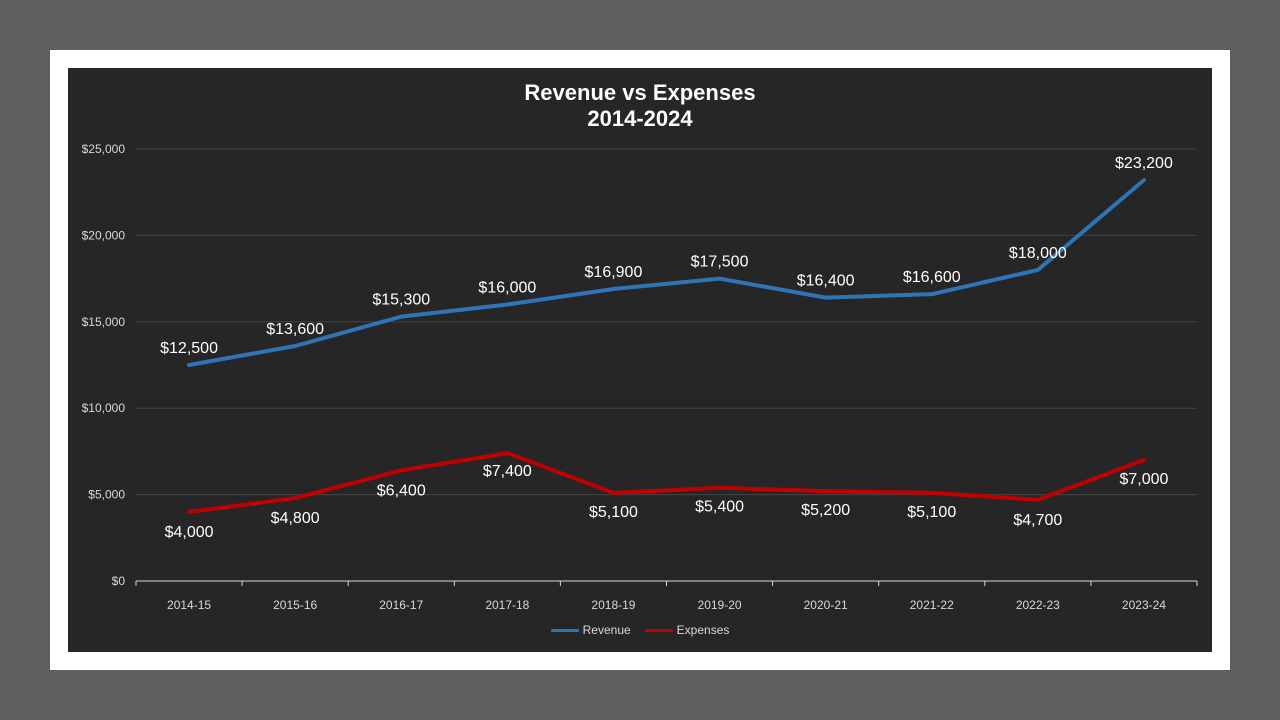 Image resolution: width=1280 pixels, height=720 pixels. Describe the element at coordinates (1143, 479) in the screenshot. I see `data-label-expenses: $7,000` at that location.